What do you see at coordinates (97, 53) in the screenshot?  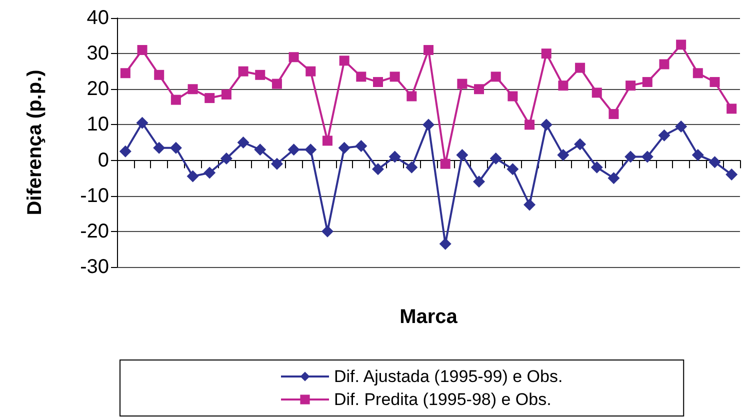 I see `y-tick-label: 30` at bounding box center [97, 53].